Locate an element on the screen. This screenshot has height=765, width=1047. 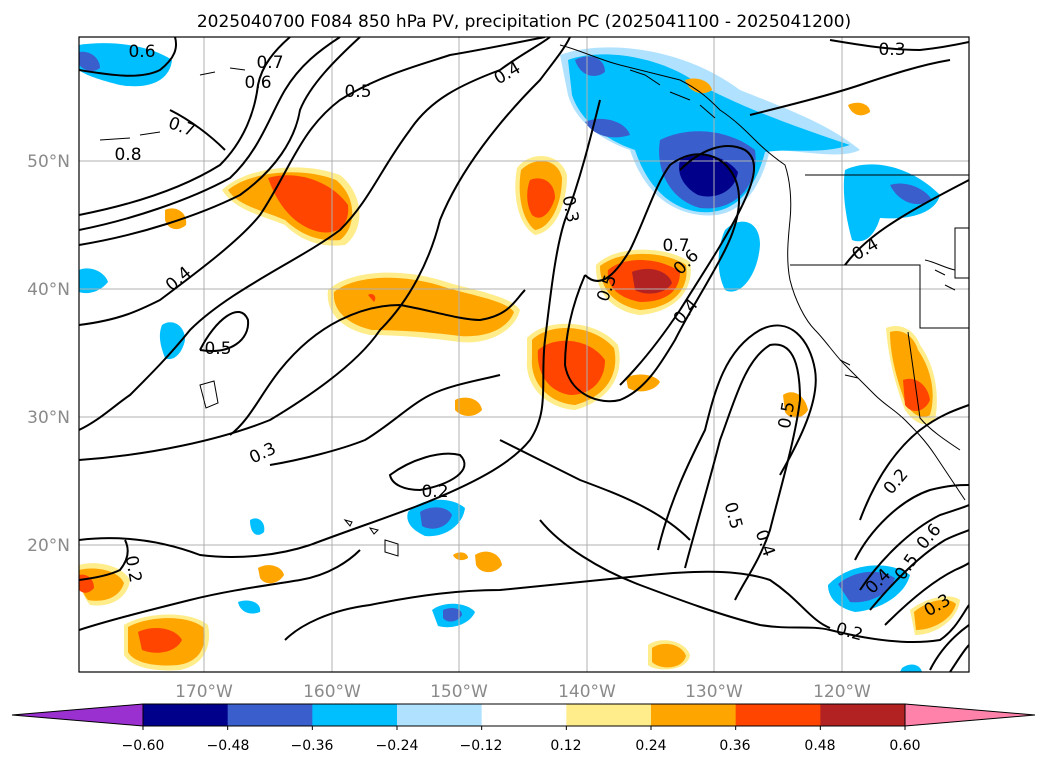
colorbar-tick-label: 0.48 is located at coordinates (819, 746).